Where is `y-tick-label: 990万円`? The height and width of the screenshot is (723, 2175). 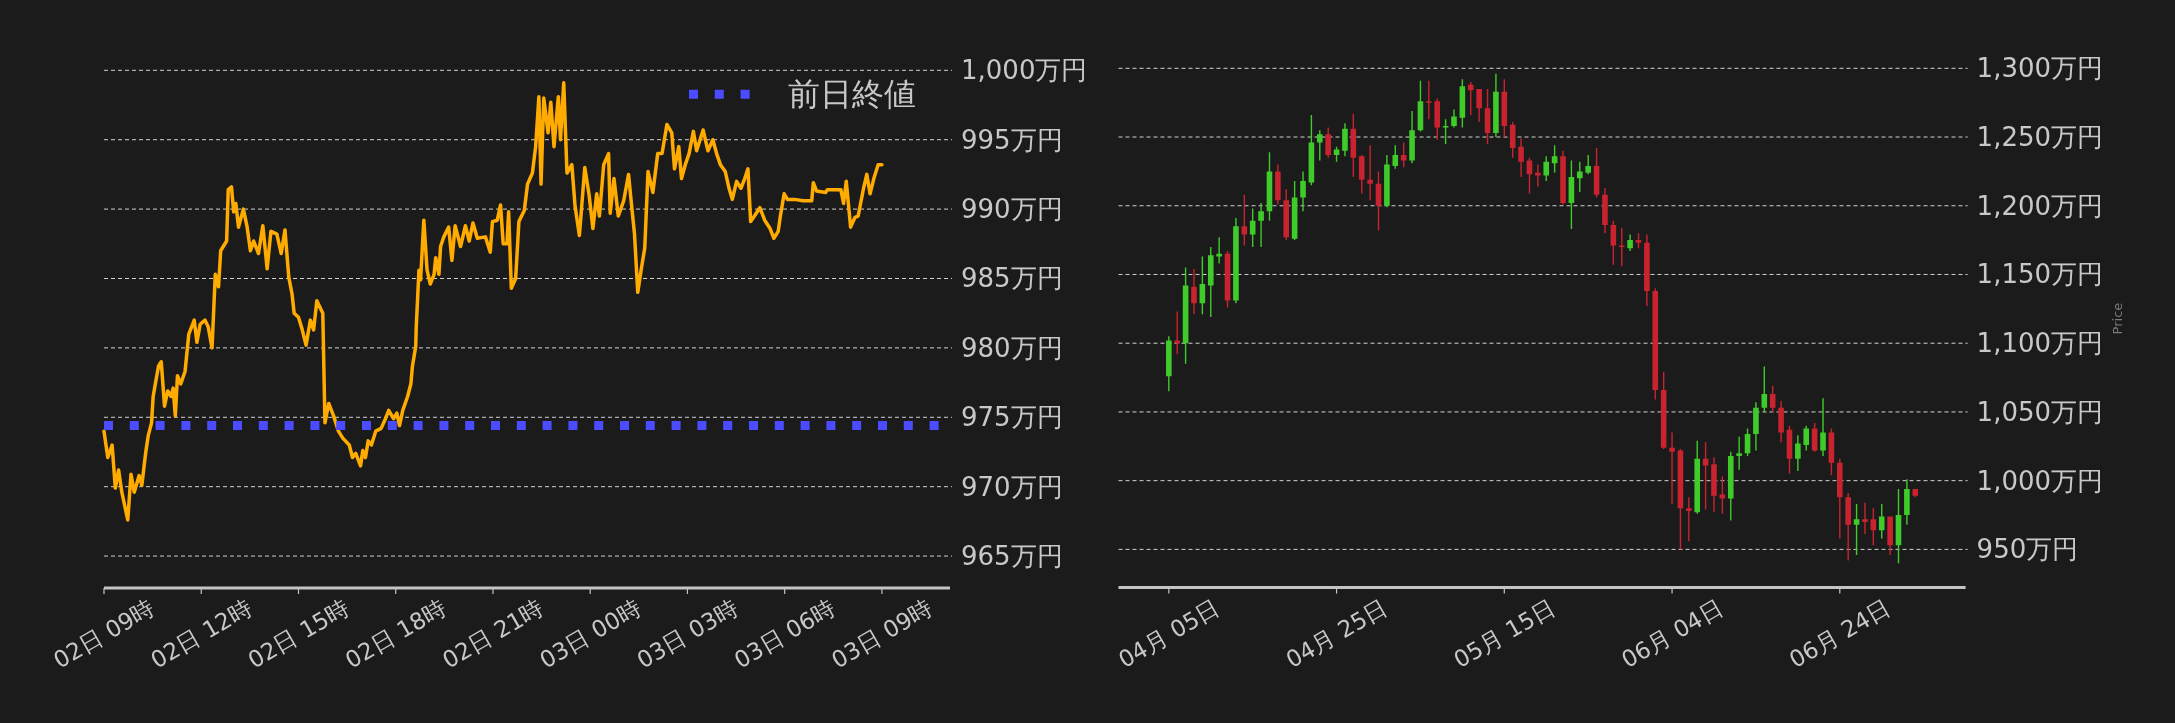
y-tick-label: 990万円 is located at coordinates (1012, 209).